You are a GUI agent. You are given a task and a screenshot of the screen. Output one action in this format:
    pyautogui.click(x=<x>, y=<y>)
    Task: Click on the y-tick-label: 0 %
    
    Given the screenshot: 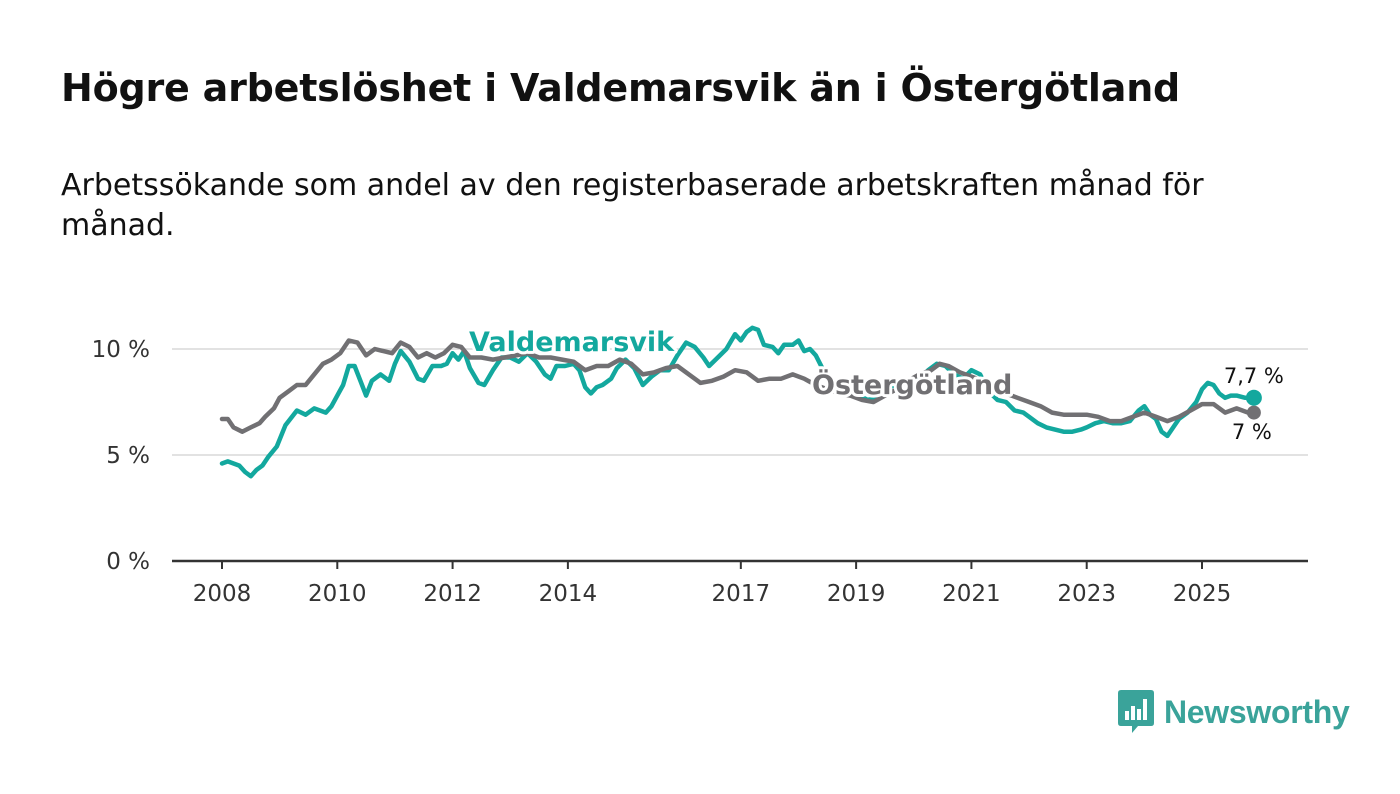 What is the action you would take?
    pyautogui.click(x=128, y=562)
    